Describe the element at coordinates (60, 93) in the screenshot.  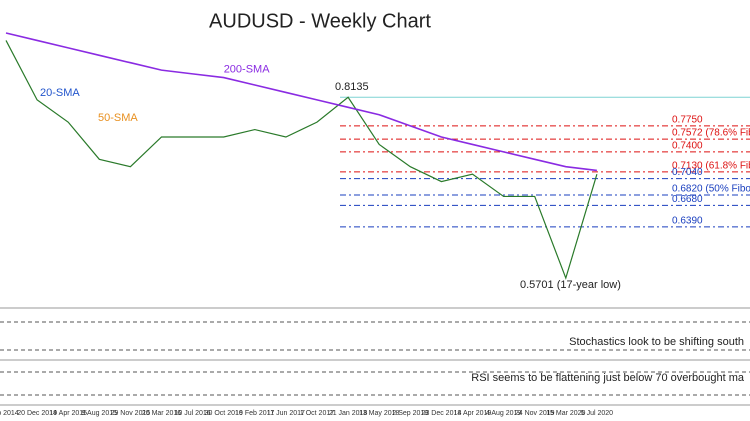
I see `sma-label: 20-SMA` at that location.